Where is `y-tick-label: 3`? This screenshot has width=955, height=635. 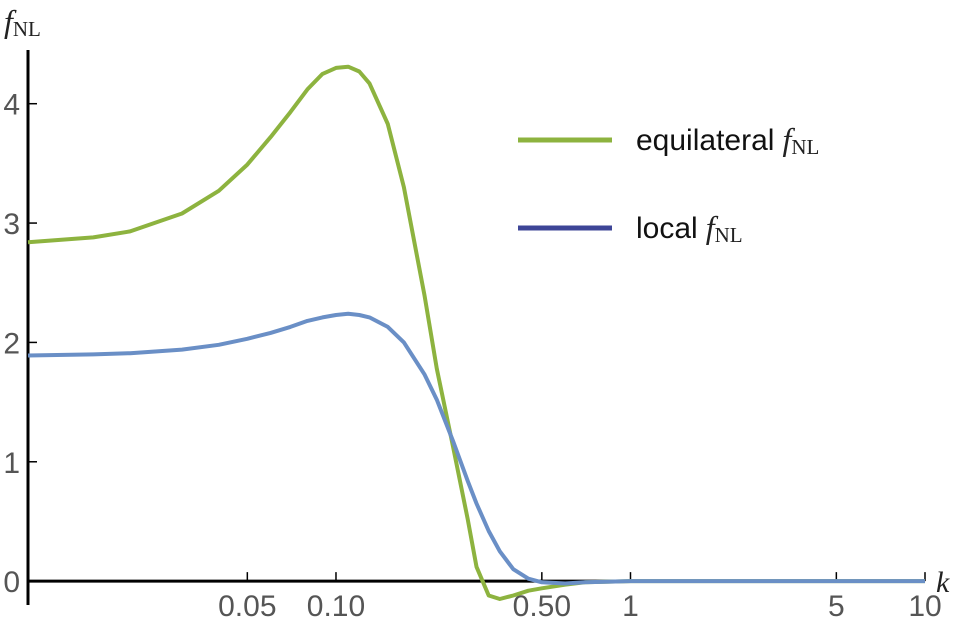 y-tick-label: 3 is located at coordinates (11, 224).